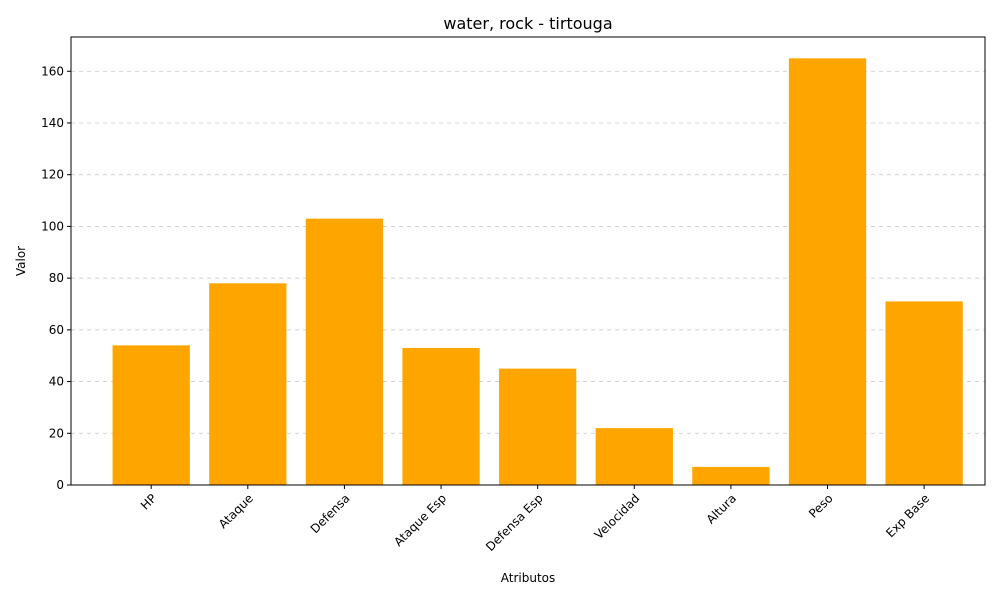 This screenshot has height=600, width=1000. Describe the element at coordinates (56, 433) in the screenshot. I see `y-tick-label: 20` at that location.